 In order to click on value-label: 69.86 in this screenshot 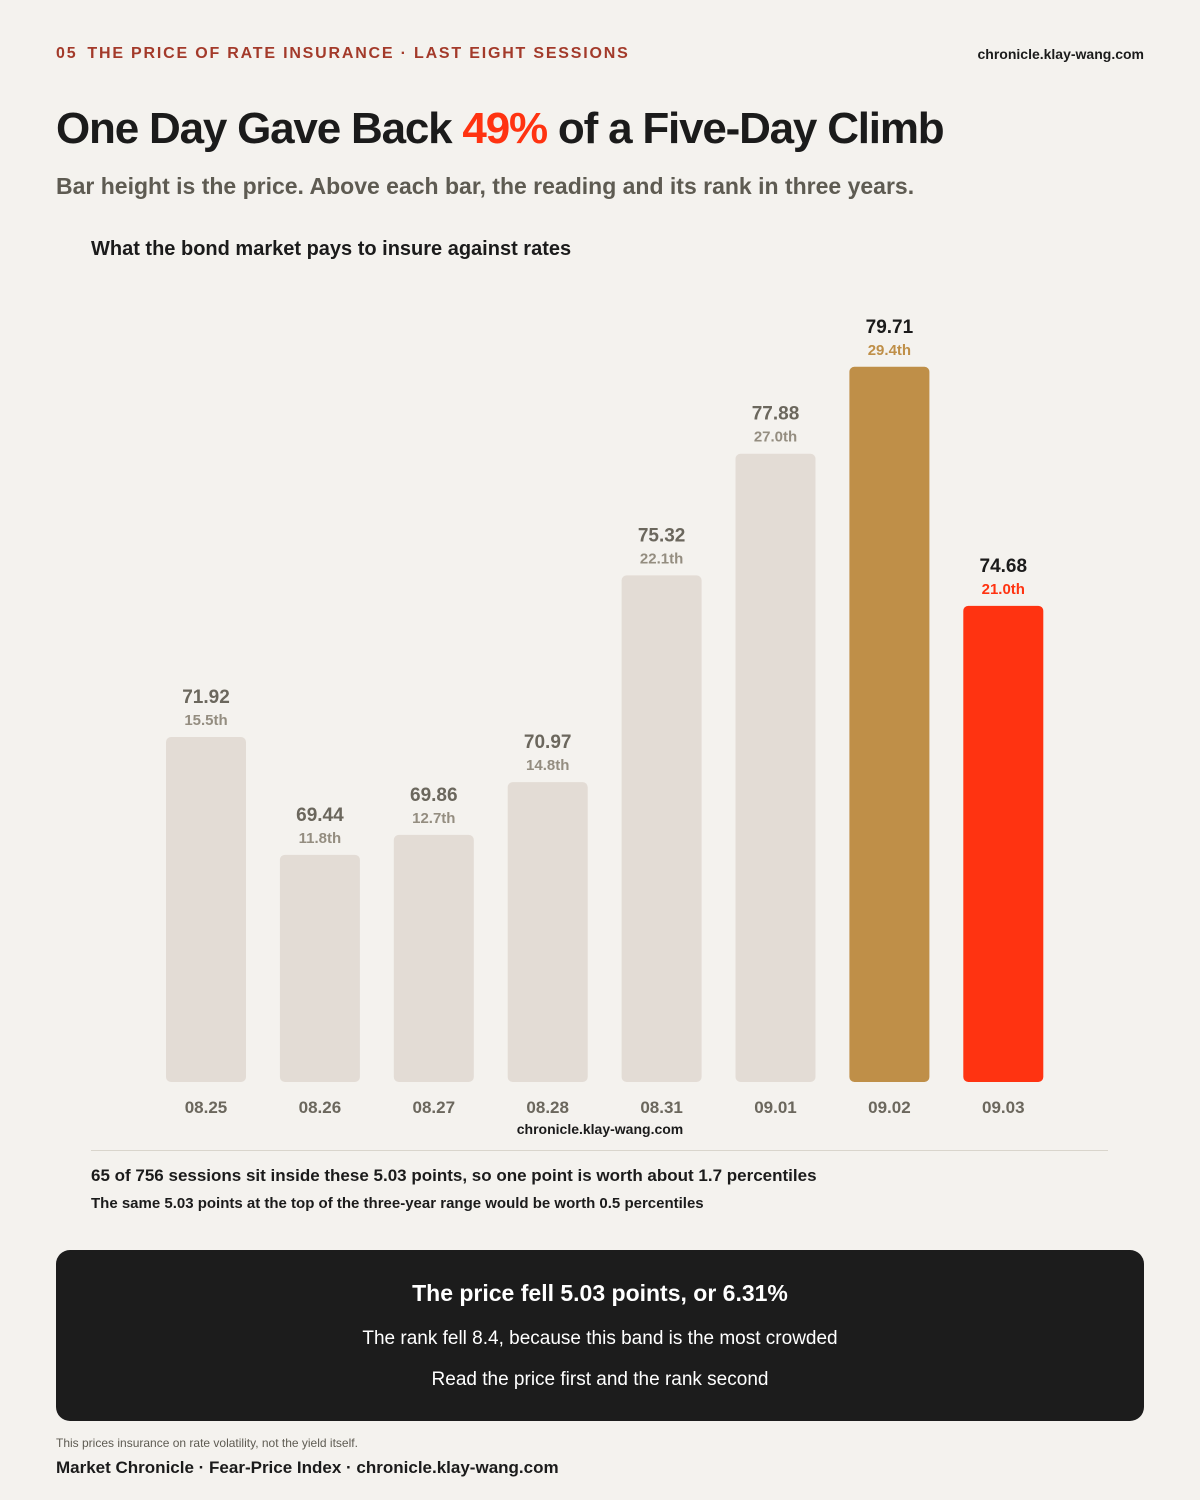, I will do `click(434, 795)`.